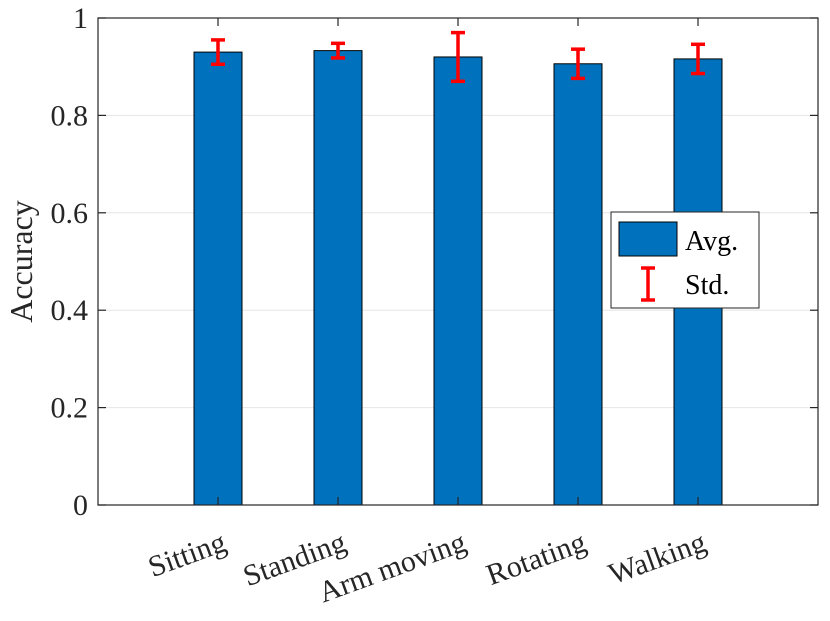  I want to click on y-axis-title: Accuracy, so click(21, 261).